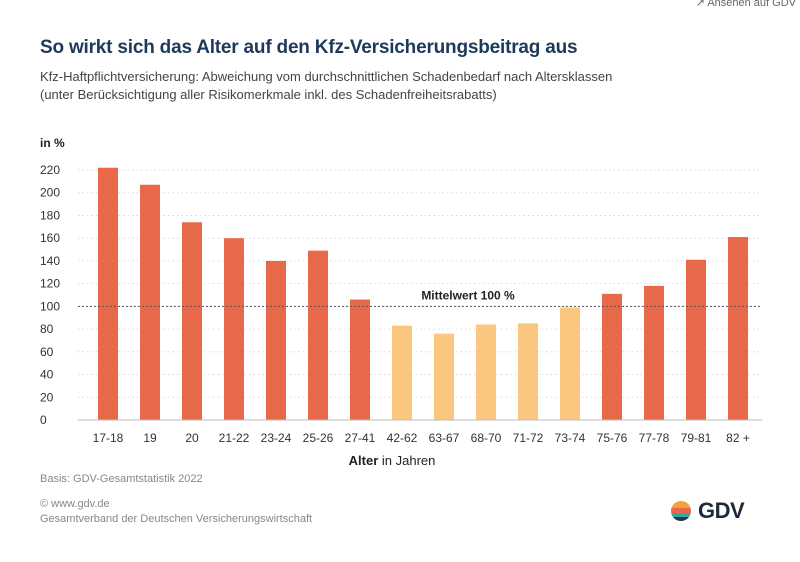 The width and height of the screenshot is (800, 562). I want to click on gdv-logo-text: GDV, so click(721, 510).